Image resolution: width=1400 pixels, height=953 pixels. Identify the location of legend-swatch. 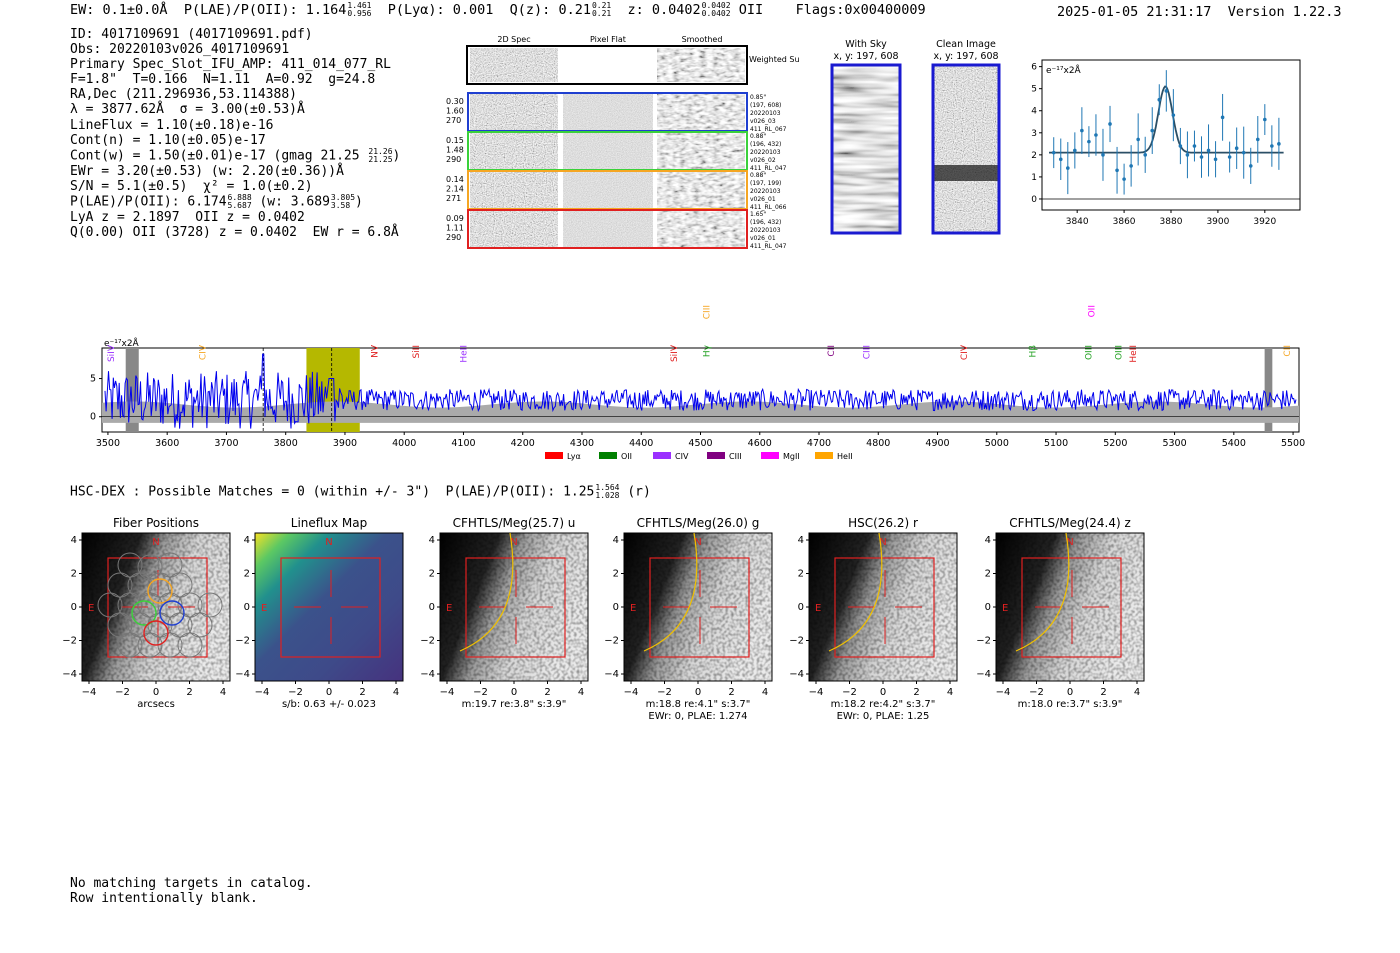
(824, 455).